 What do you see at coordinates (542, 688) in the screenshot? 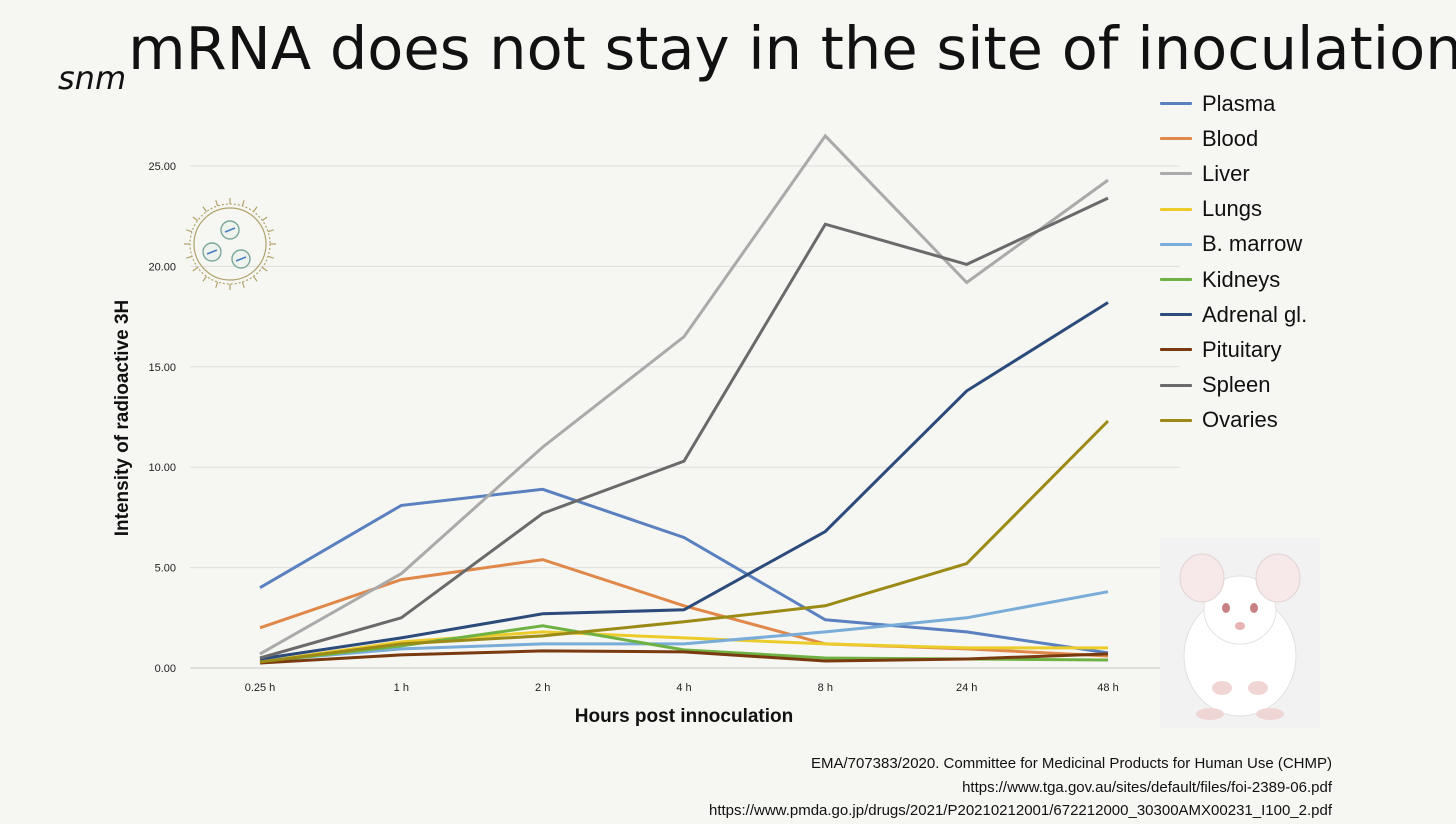
I see `x-tick-label: 2 h` at bounding box center [542, 688].